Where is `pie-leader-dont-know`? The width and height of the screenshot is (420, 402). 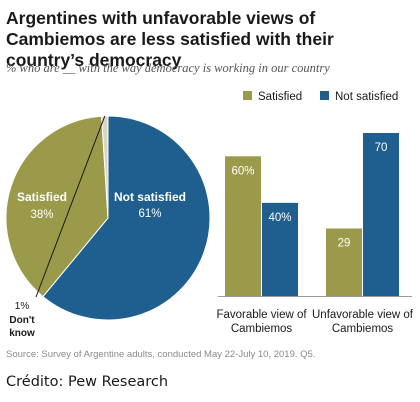 pie-leader-dont-know is located at coordinates (70, 206).